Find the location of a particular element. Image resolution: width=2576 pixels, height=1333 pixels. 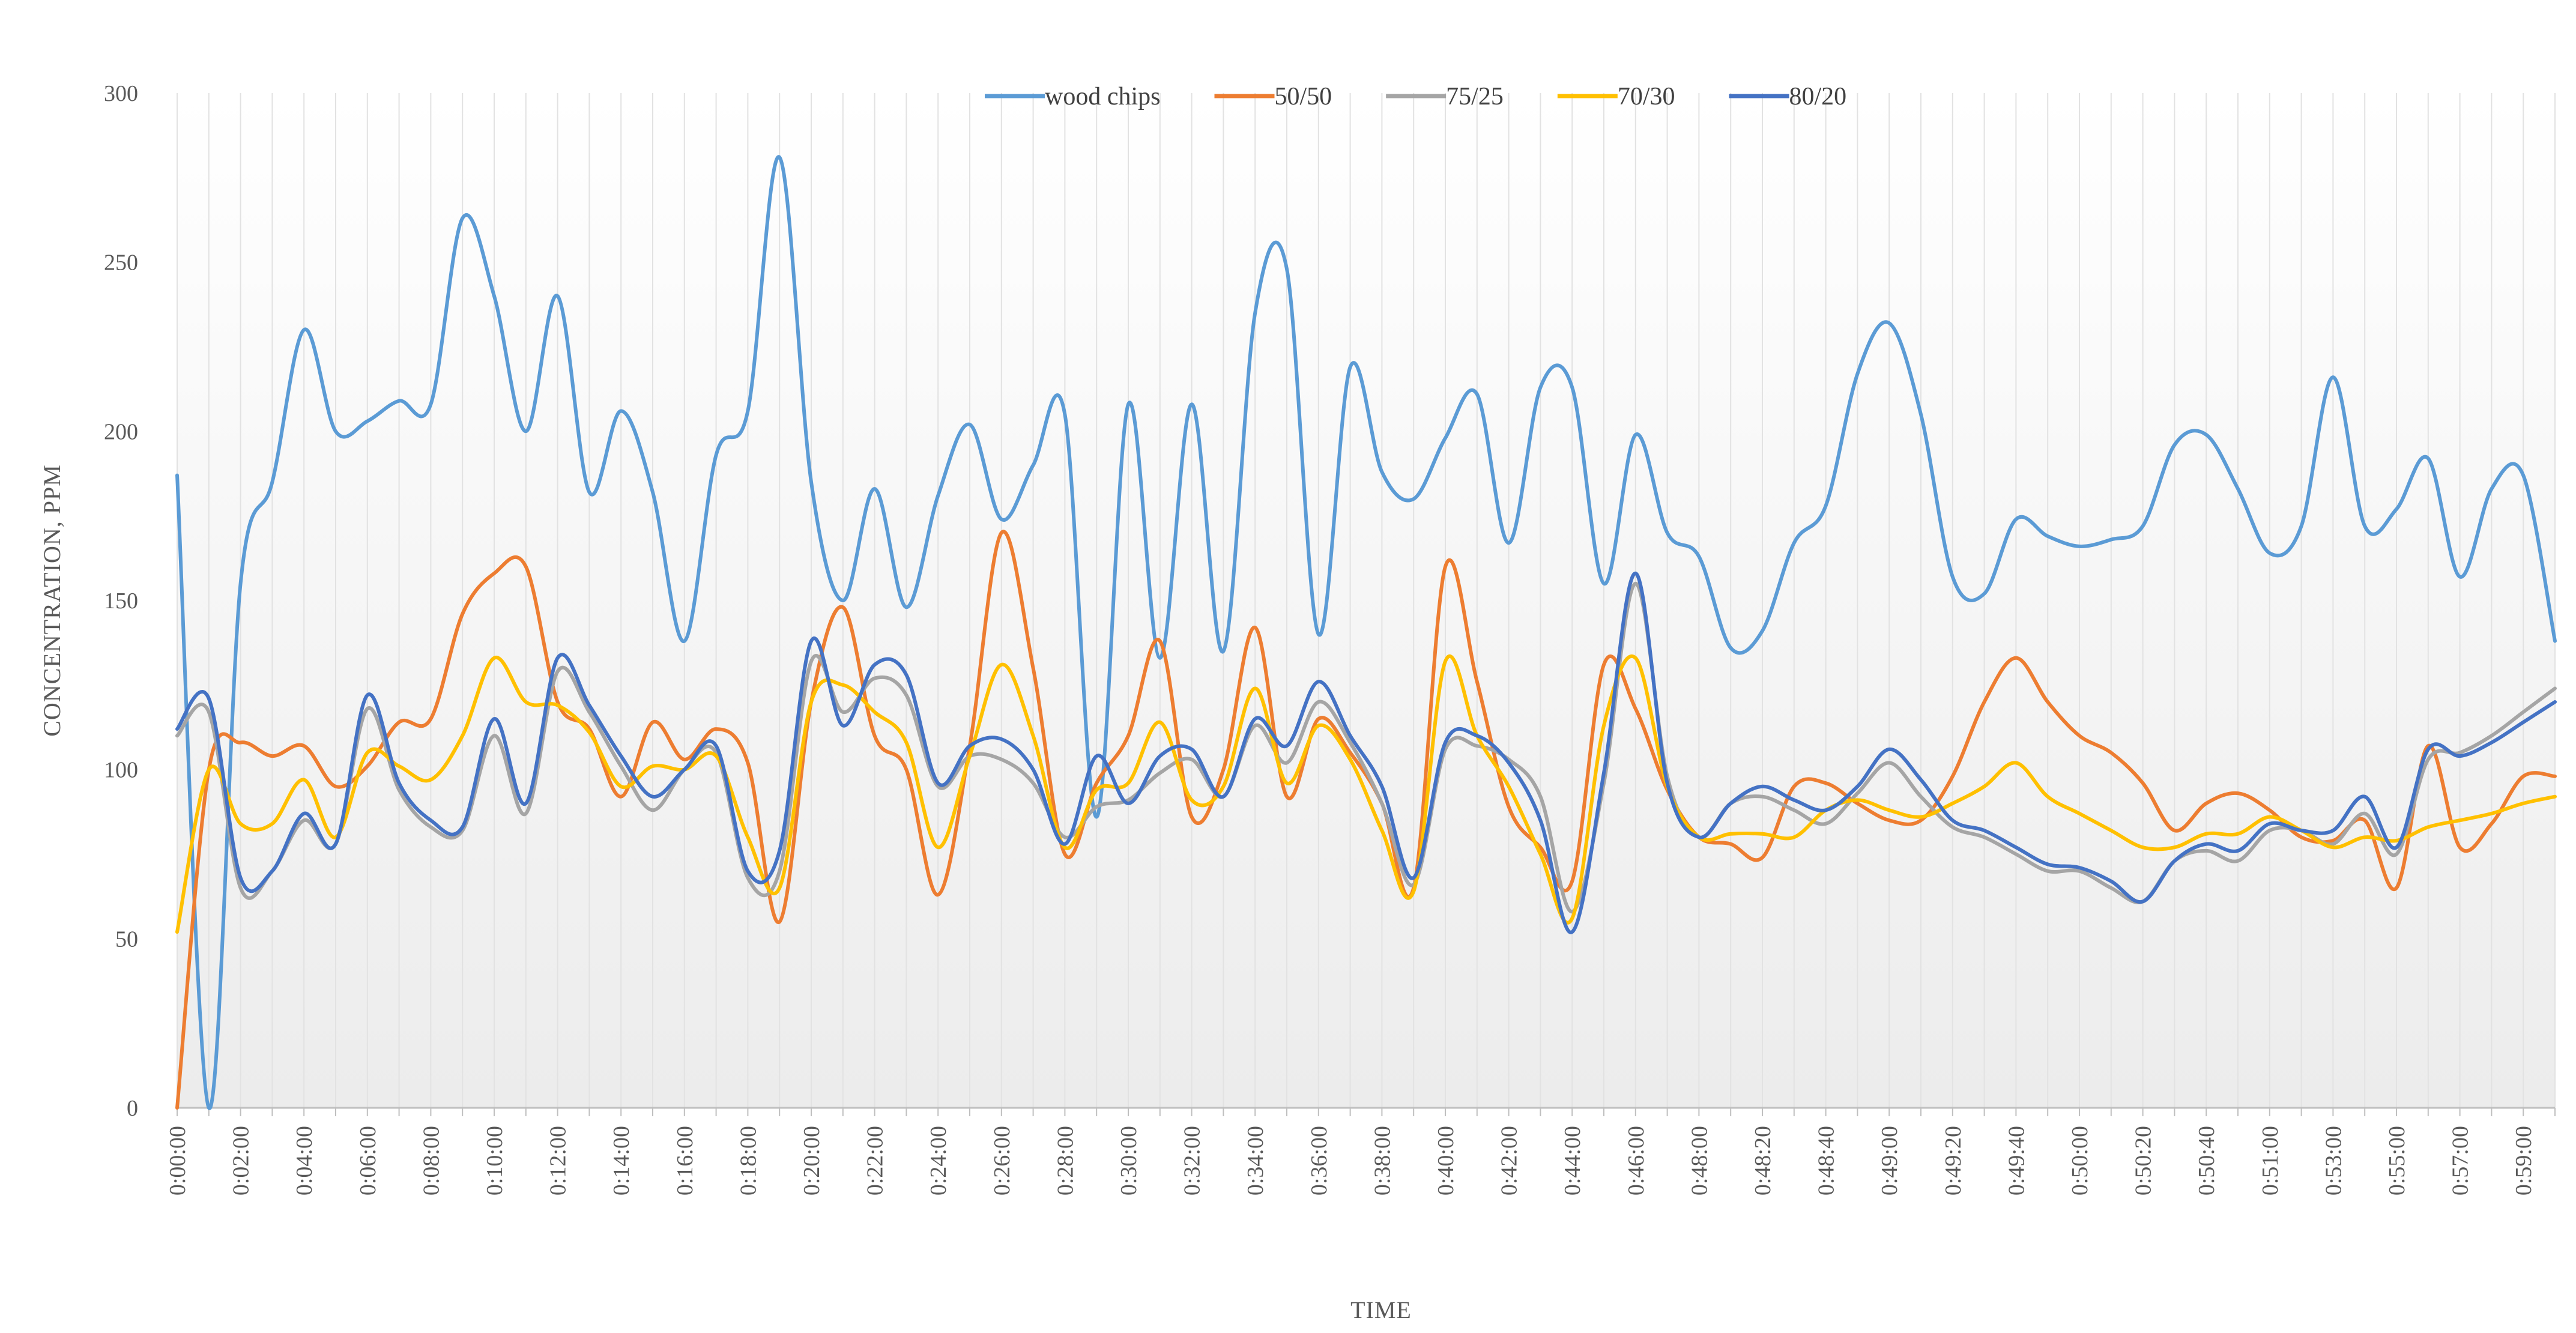

x-tick-label-0-46-00: 0:46:00 is located at coordinates (1636, 1160).